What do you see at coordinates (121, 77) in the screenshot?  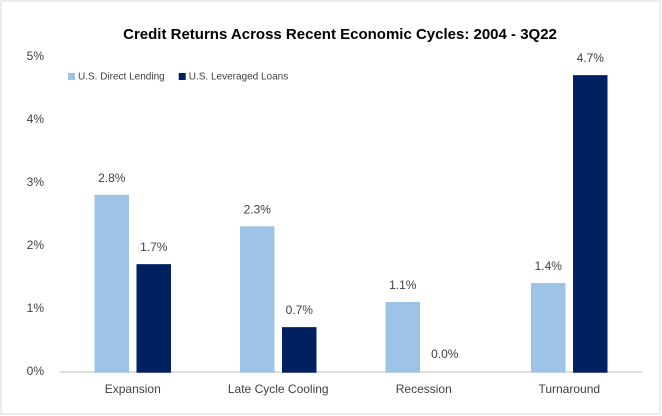 I see `legend-label: U.S. Direct Lending` at bounding box center [121, 77].